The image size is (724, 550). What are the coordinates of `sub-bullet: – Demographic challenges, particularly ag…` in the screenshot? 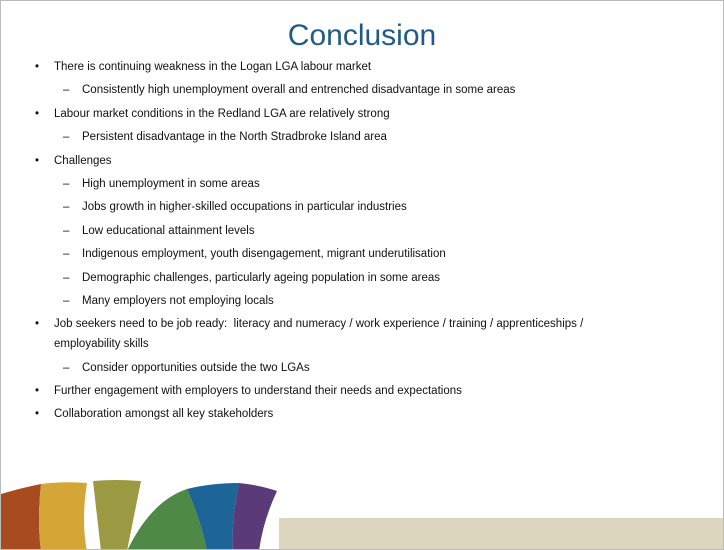 It's located at (341, 278).